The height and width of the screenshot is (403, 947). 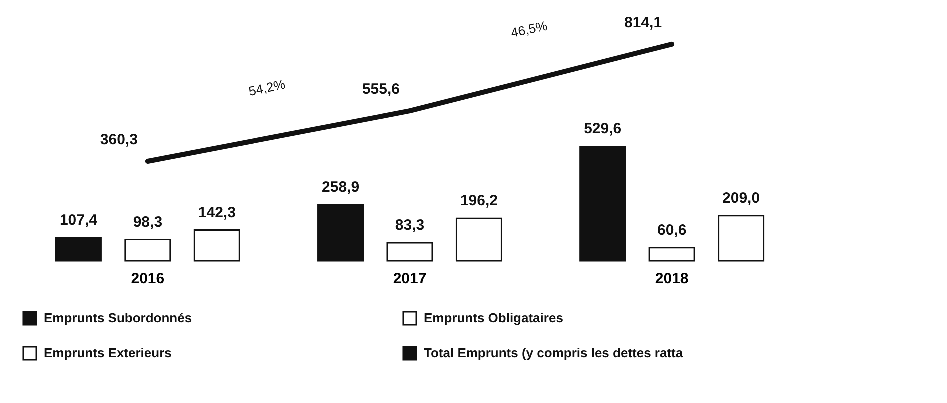 What do you see at coordinates (217, 213) in the screenshot?
I see `data-label: 142,3` at bounding box center [217, 213].